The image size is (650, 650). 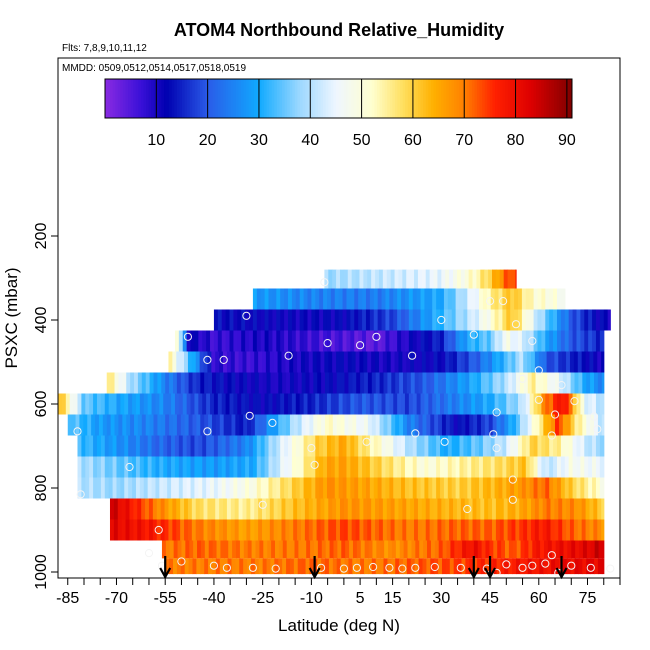 What do you see at coordinates (41, 320) in the screenshot?
I see `y-tick-label: 400` at bounding box center [41, 320].